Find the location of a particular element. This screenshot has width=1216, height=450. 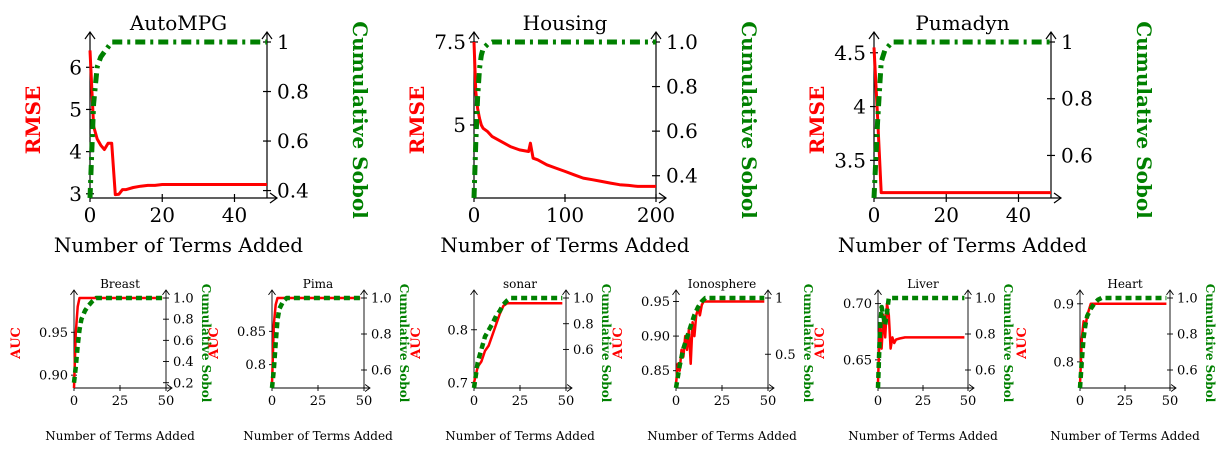

x-tick-label: 40 is located at coordinates (1018, 215).